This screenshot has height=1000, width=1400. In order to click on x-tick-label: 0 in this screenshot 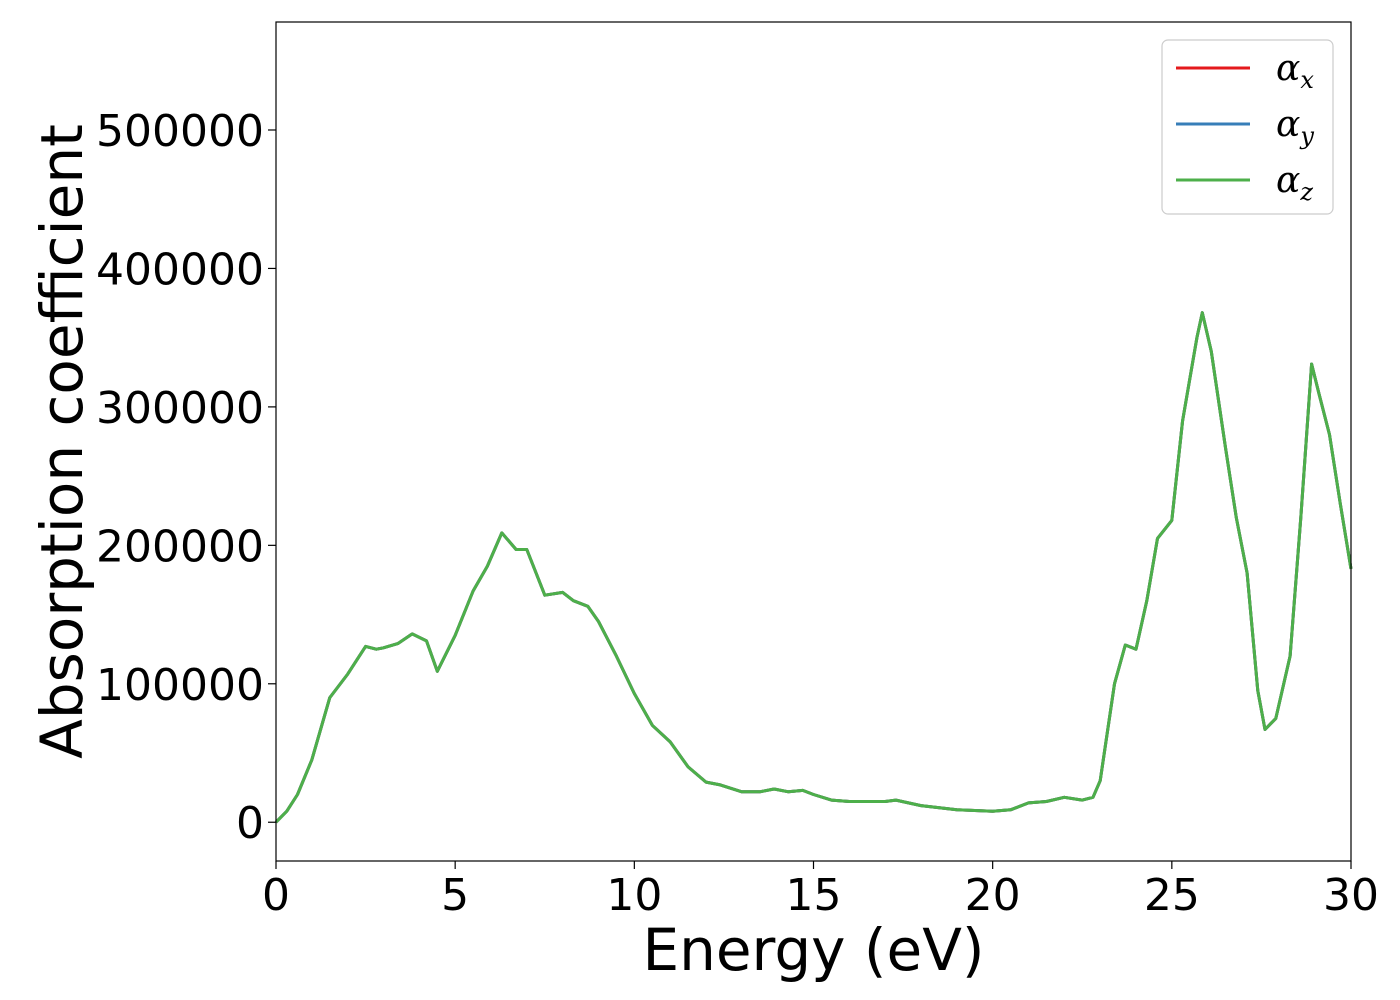, I will do `click(276, 895)`.